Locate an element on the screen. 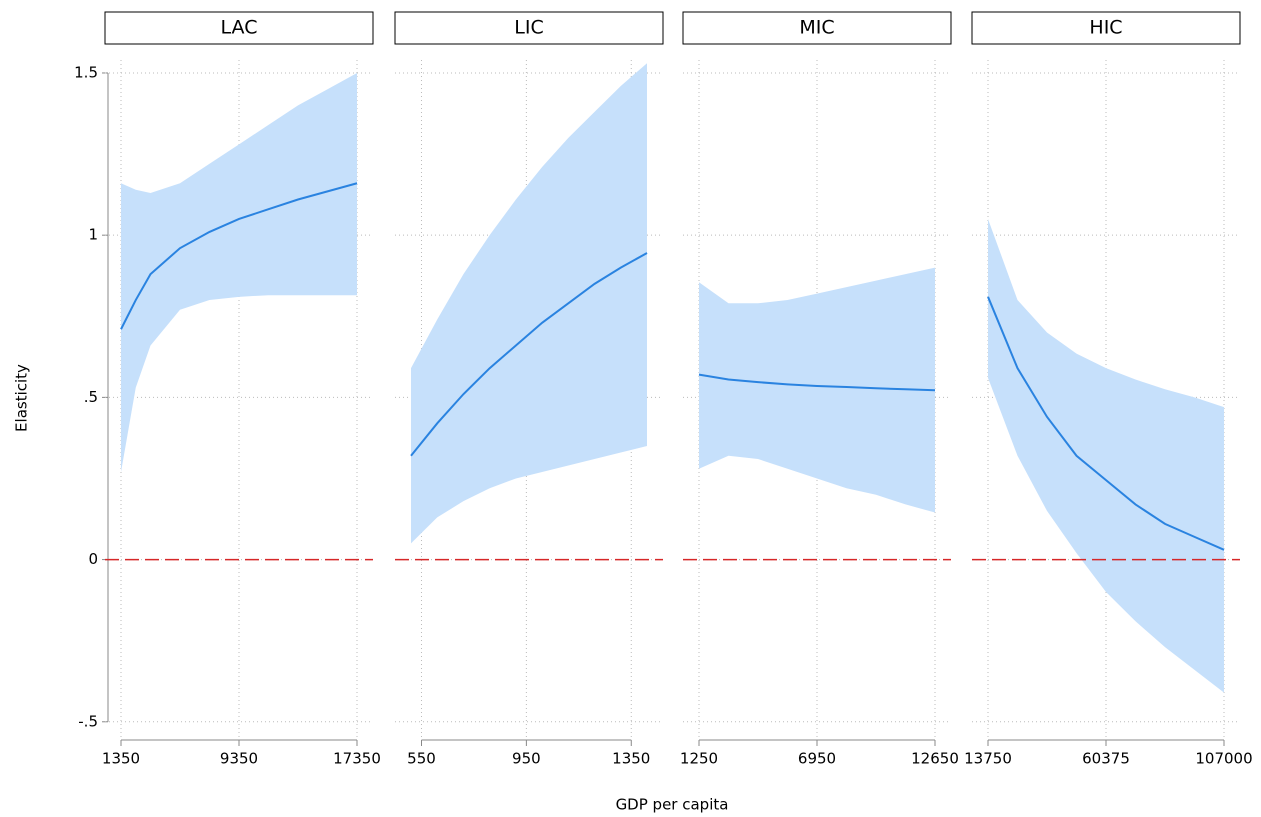  x-tick-label: 107000 is located at coordinates (1223, 759).